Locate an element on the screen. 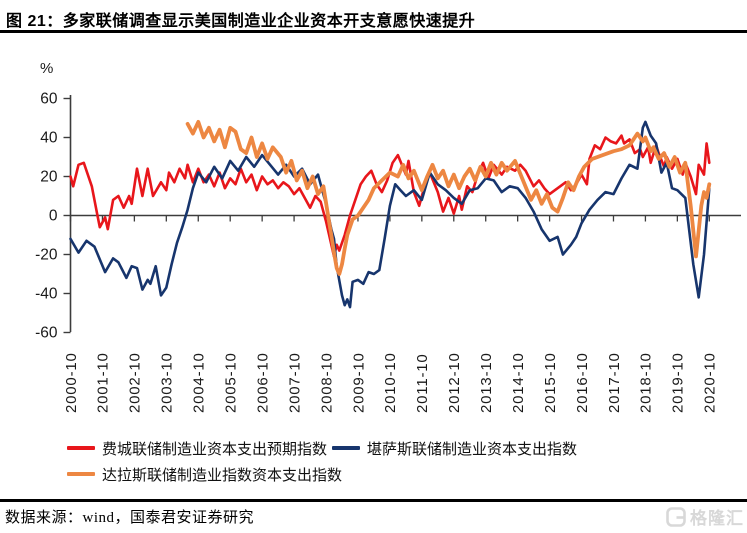 The height and width of the screenshot is (533, 747). x-tick-label: 2019-10 is located at coordinates (678, 382).